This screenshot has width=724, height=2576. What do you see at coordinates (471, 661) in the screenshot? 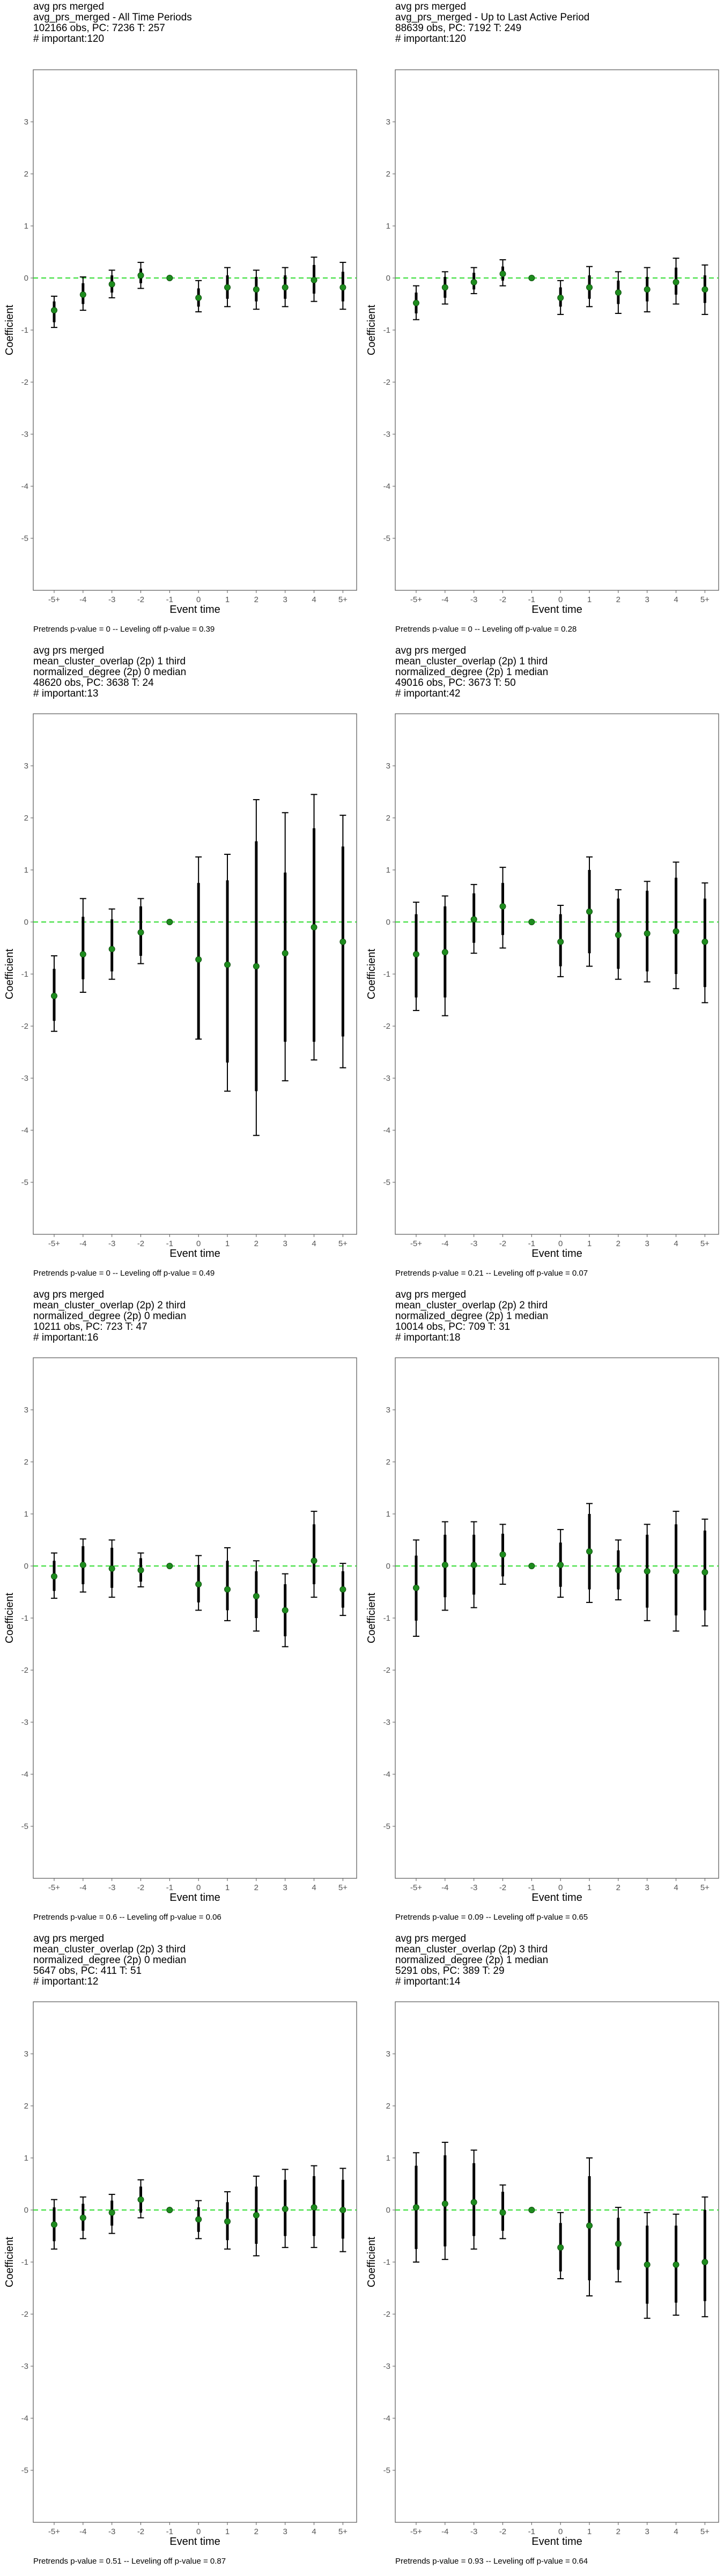
I see `panel-title-line: mean_cluster_overlap (2p) 1 third` at bounding box center [471, 661].